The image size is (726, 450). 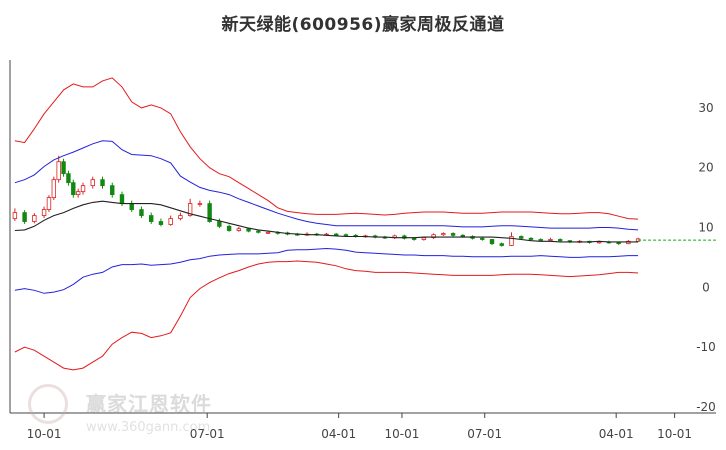 I want to click on channel-line-lower-inner, so click(x=326, y=270).